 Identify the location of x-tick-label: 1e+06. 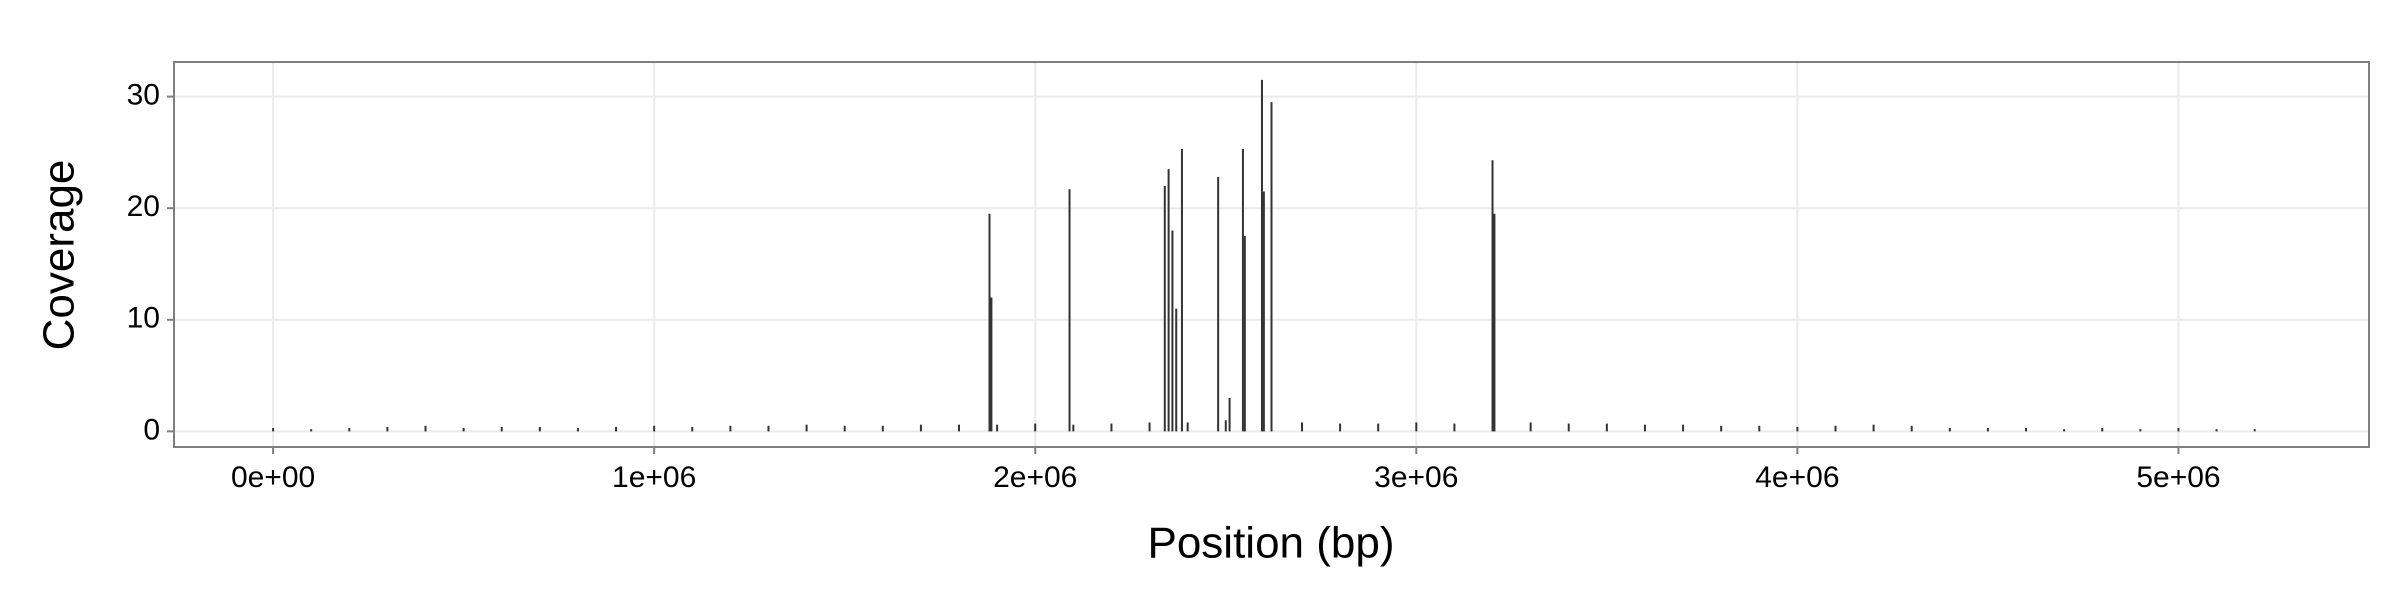
(654, 477).